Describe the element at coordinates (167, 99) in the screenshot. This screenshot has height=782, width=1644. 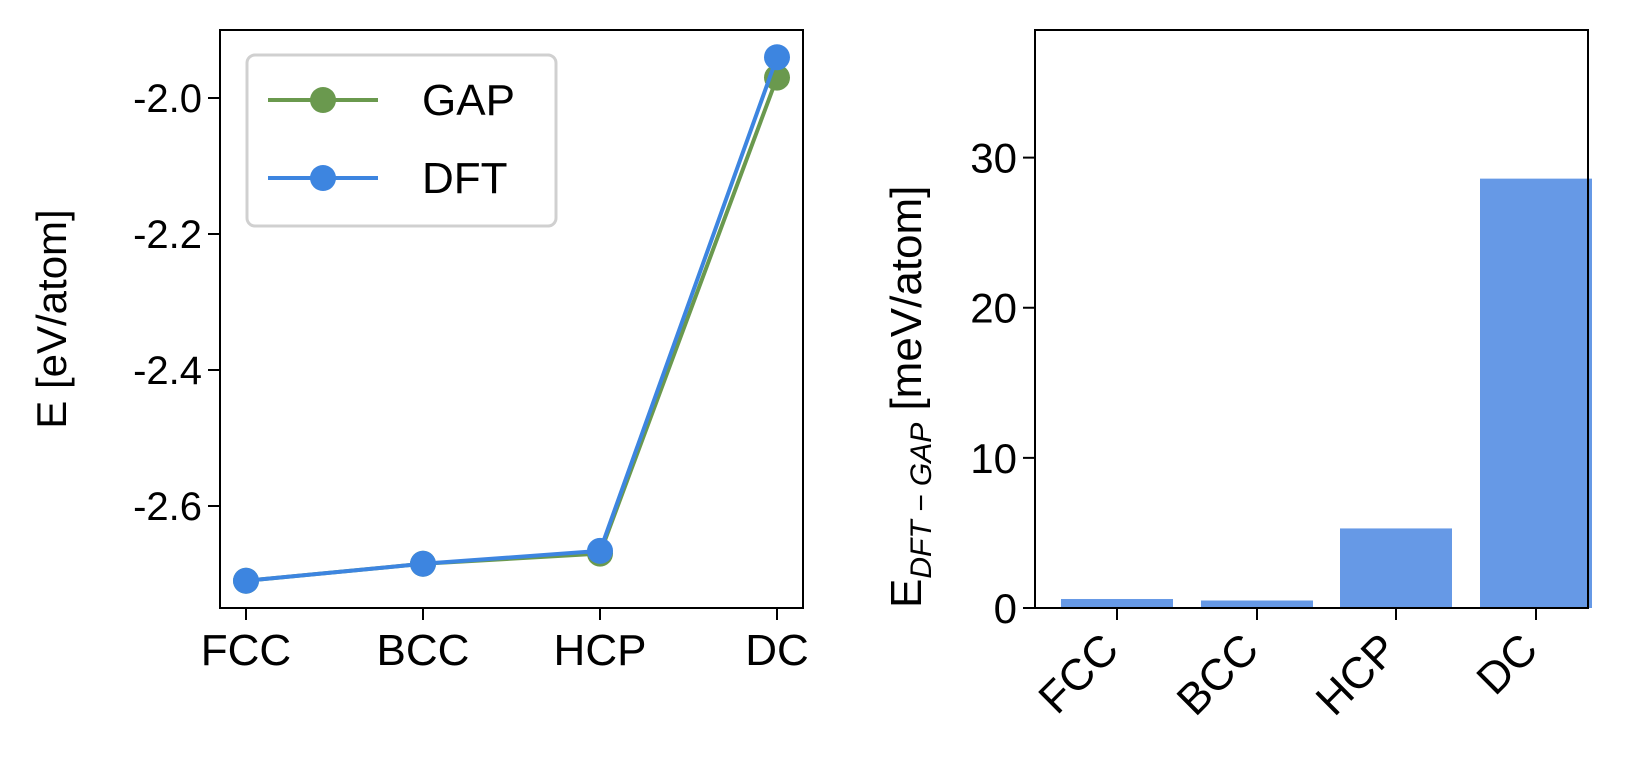
I see `line-chart-y-tick-label: -2.0` at that location.